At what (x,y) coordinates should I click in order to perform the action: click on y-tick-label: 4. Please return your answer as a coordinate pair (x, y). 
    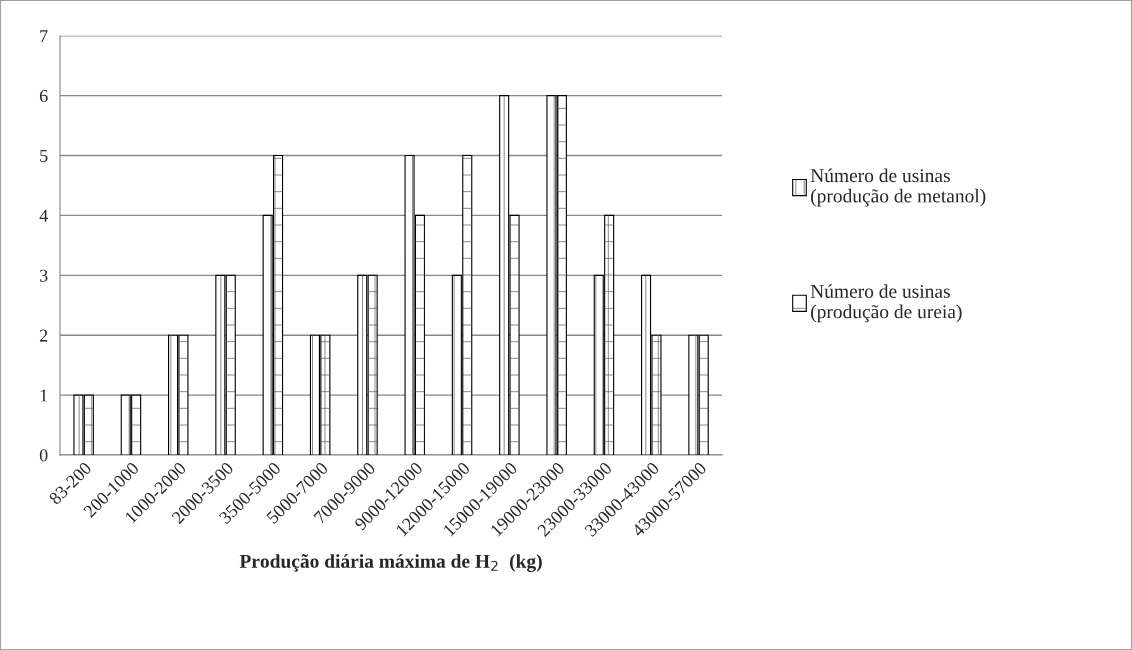
    Looking at the image, I should click on (43, 215).